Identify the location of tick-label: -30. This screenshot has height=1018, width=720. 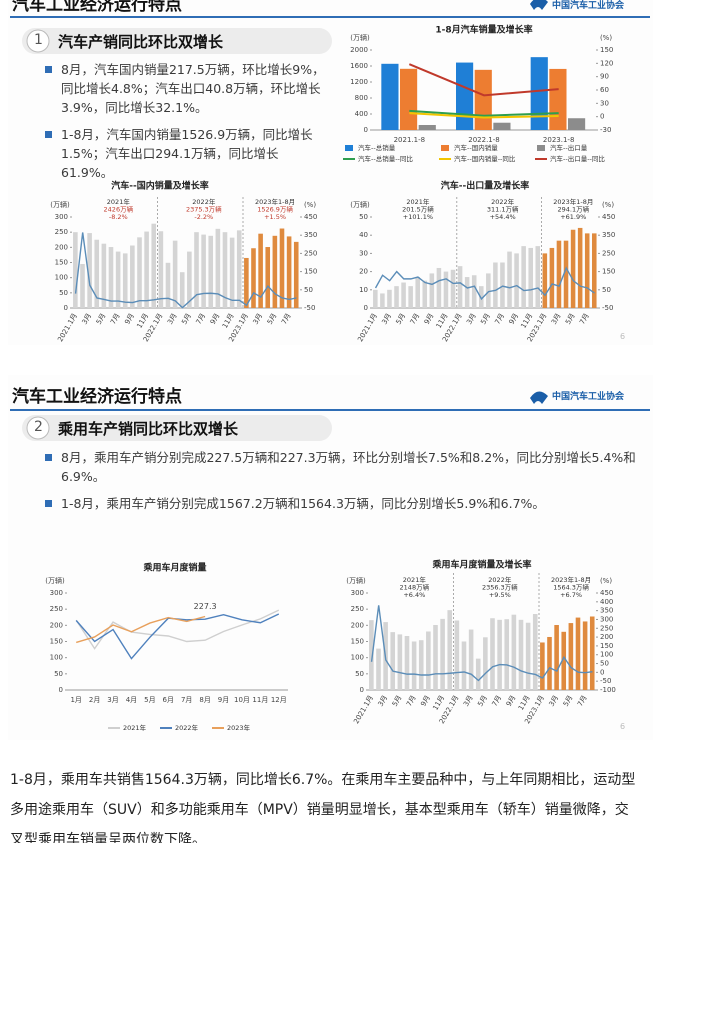
(605, 130).